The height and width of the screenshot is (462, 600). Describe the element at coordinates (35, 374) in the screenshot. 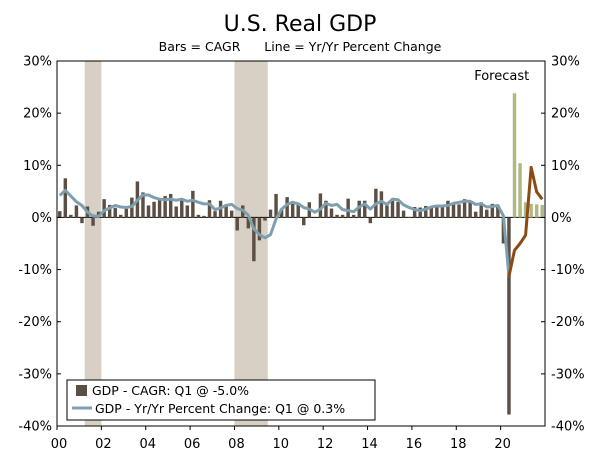

I see `y-tick-label-left: -30%` at that location.